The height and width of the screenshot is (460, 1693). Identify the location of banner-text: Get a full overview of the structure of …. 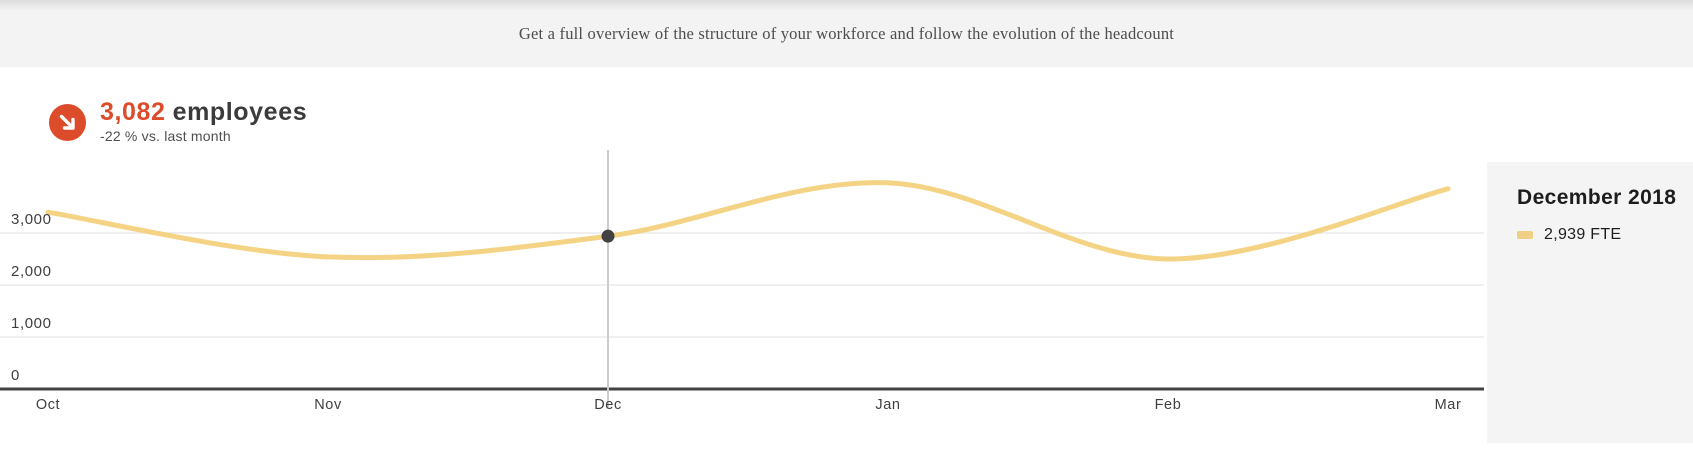
(846, 33).